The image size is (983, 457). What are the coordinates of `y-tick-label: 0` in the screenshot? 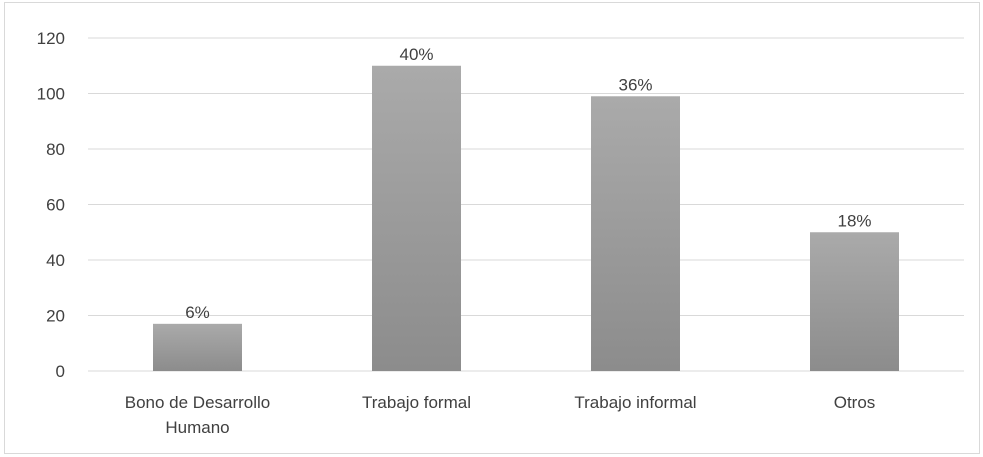 It's located at (60, 371).